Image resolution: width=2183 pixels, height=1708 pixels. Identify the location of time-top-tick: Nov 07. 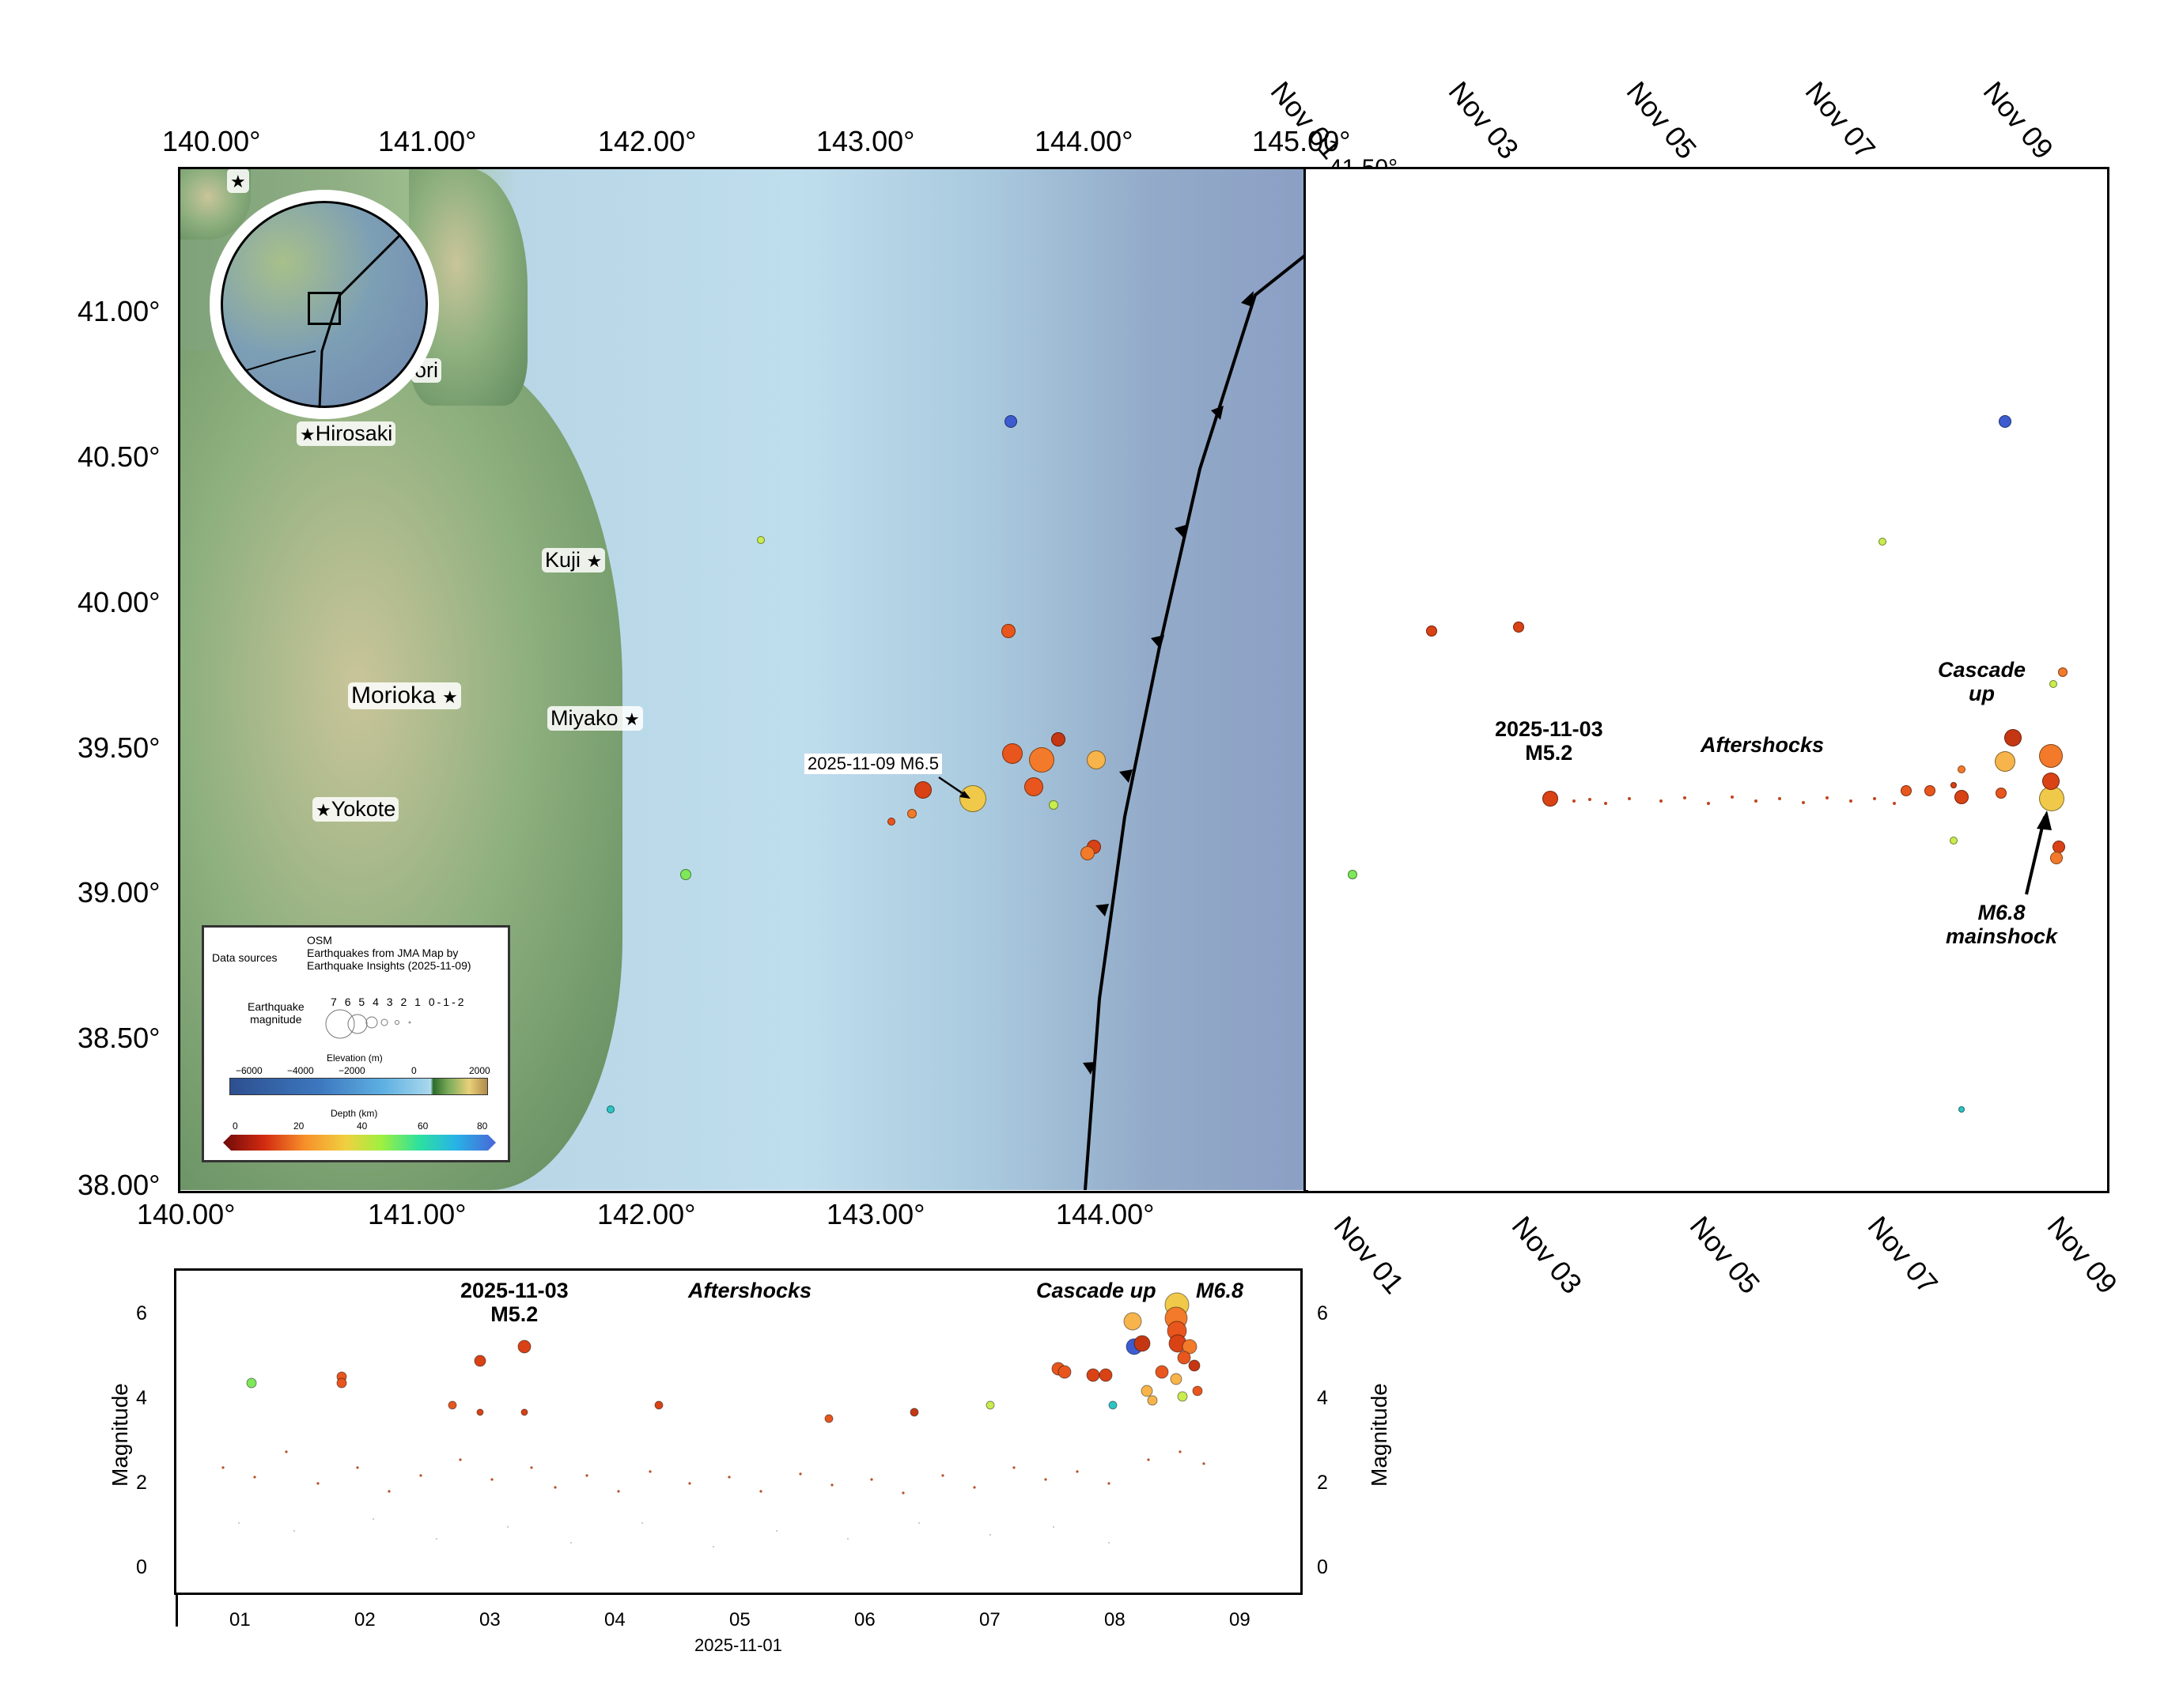
(1840, 120).